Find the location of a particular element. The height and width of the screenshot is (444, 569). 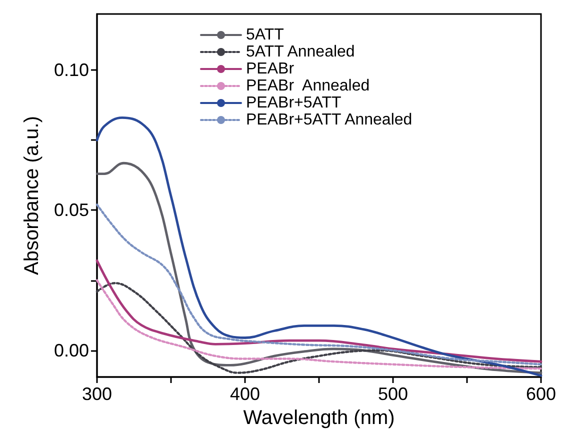

legend-label: PEABr+5ATT Annealed is located at coordinates (329, 120).